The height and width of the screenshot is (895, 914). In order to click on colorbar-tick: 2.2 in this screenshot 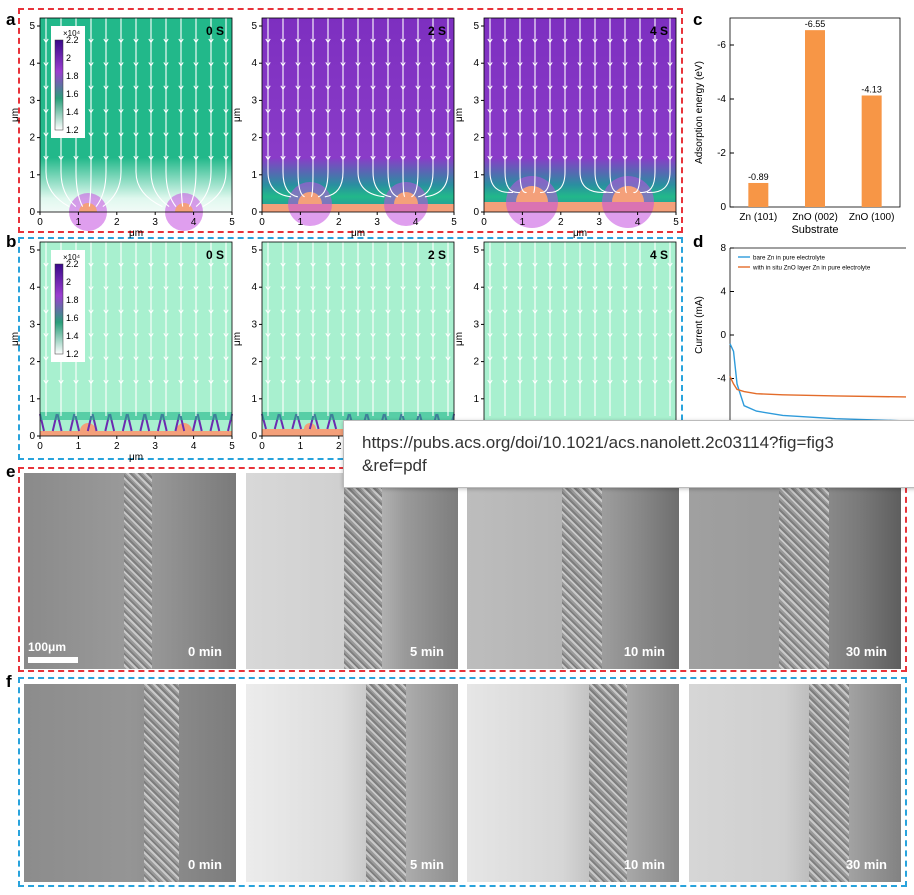, I will do `click(72, 40)`.